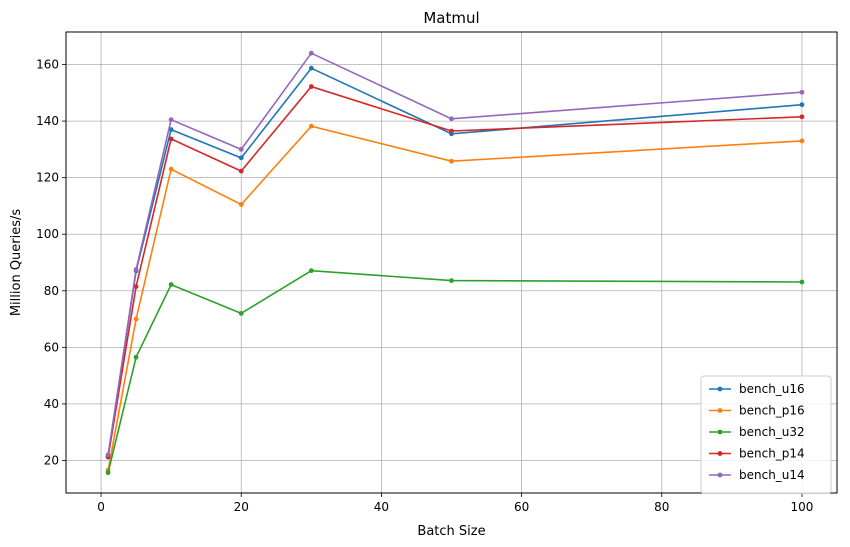 The width and height of the screenshot is (850, 547). What do you see at coordinates (101, 507) in the screenshot?
I see `x-tick-label: 0` at bounding box center [101, 507].